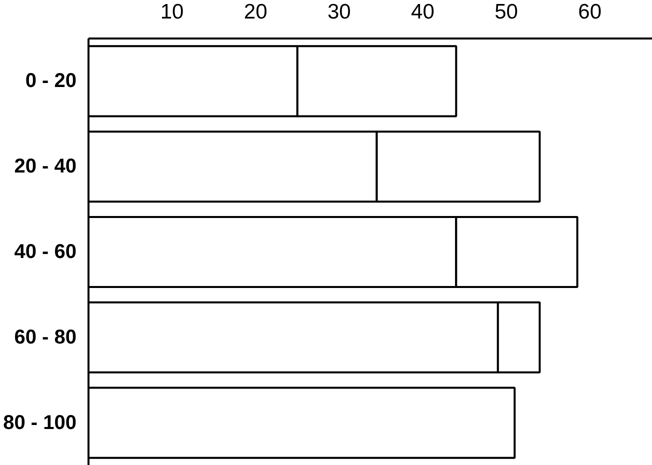  Describe the element at coordinates (45, 337) in the screenshot. I see `y-tick-label: 60 - 80` at that location.